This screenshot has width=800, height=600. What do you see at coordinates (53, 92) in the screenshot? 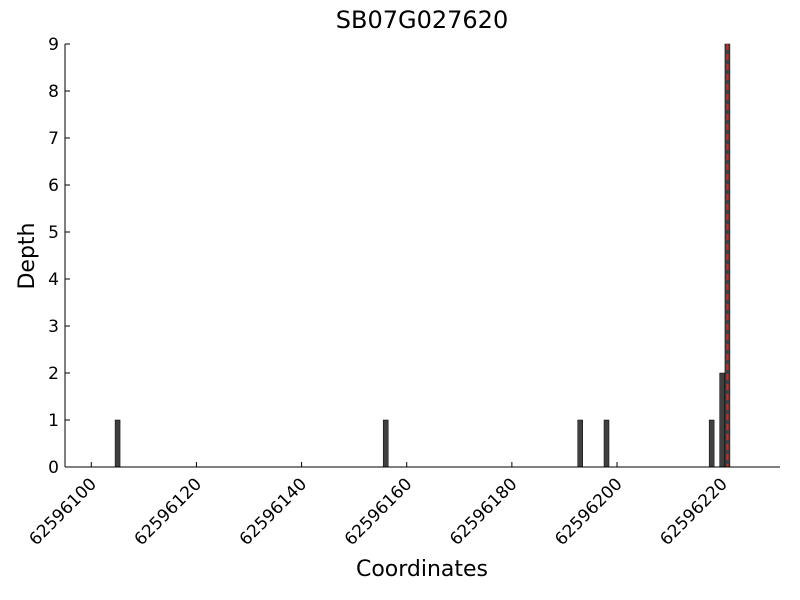
I see `y-tick-label: 8` at bounding box center [53, 92].